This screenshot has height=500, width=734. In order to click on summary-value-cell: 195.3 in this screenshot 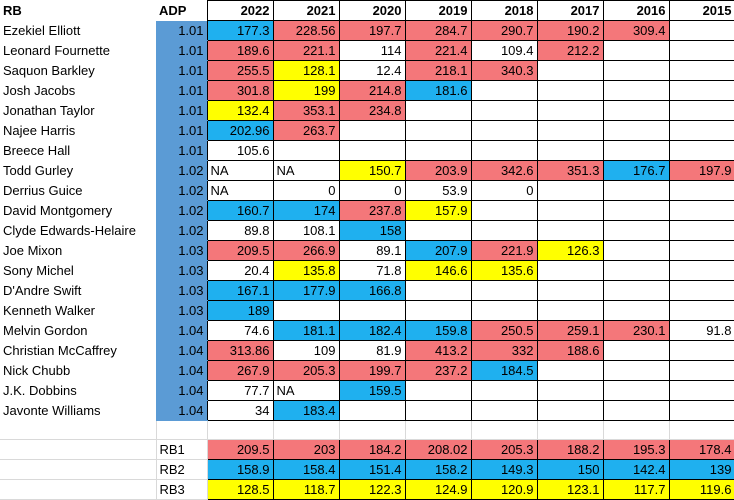, I will do `click(636, 449)`.